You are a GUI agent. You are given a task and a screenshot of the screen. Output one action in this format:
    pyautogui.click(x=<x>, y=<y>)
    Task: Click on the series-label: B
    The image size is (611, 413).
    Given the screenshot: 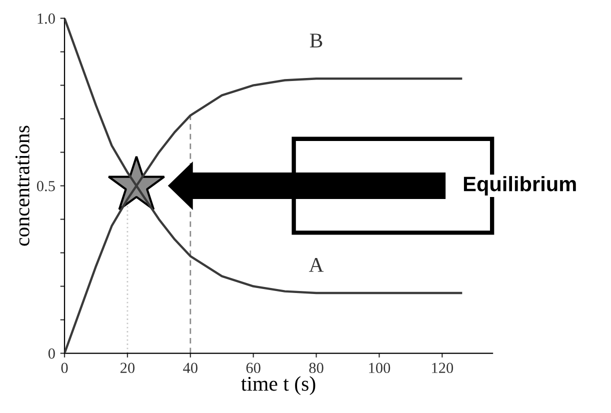 What is the action you would take?
    pyautogui.click(x=316, y=41)
    